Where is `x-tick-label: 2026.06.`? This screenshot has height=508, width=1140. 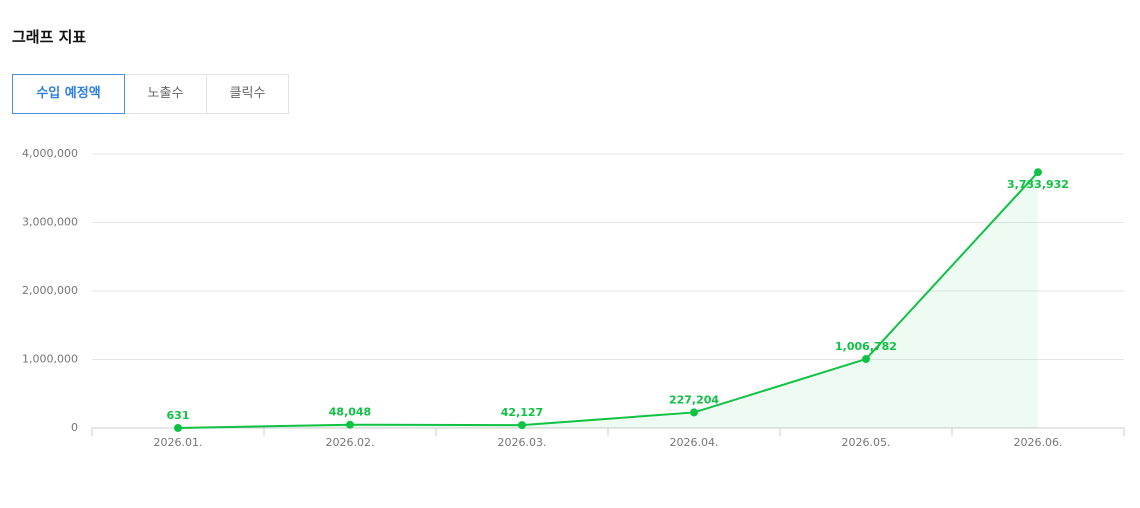 x-tick-label: 2026.06. is located at coordinates (1038, 442).